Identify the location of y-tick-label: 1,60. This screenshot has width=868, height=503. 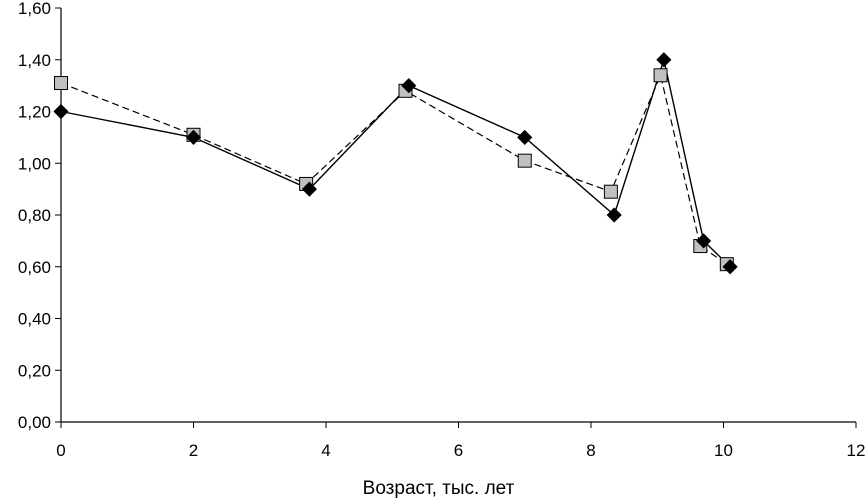
(34, 9).